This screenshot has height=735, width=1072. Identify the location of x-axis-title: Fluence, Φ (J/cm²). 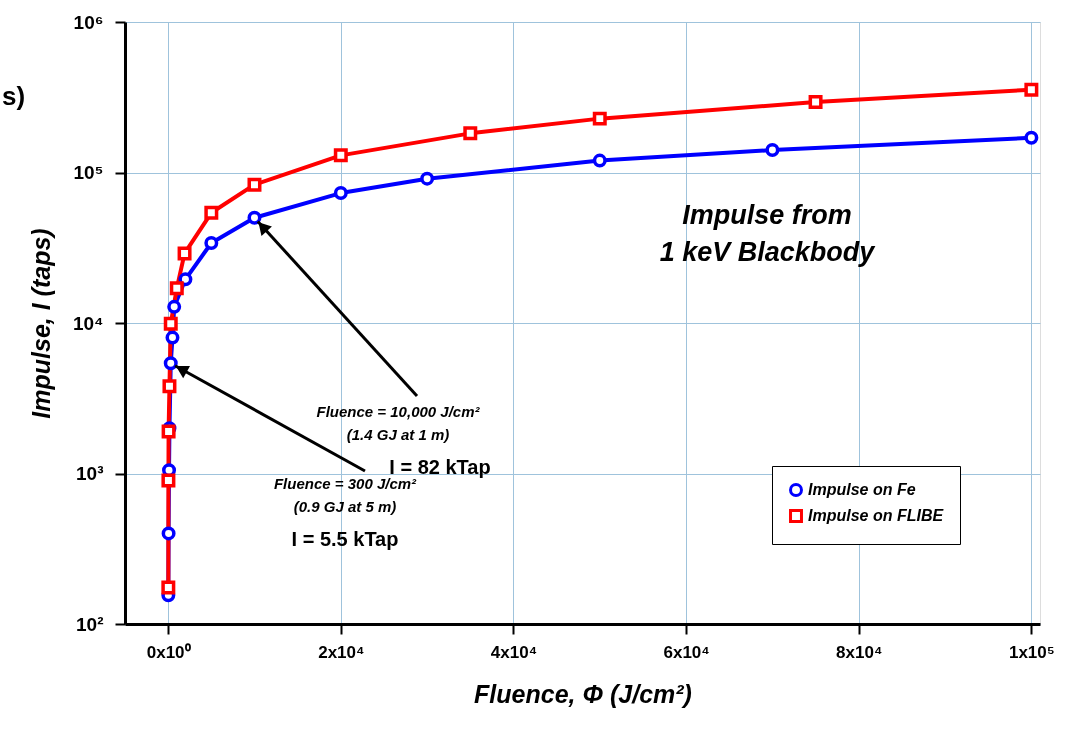
(583, 693).